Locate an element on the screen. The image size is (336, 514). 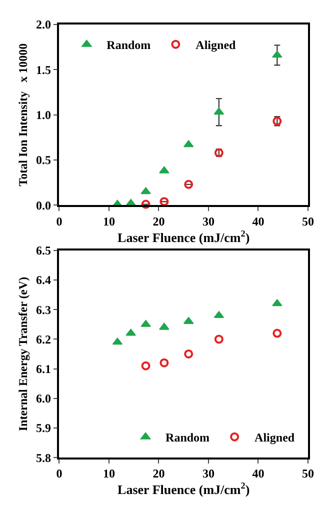
y-tick-label: 5.9 is located at coordinates (44, 428).